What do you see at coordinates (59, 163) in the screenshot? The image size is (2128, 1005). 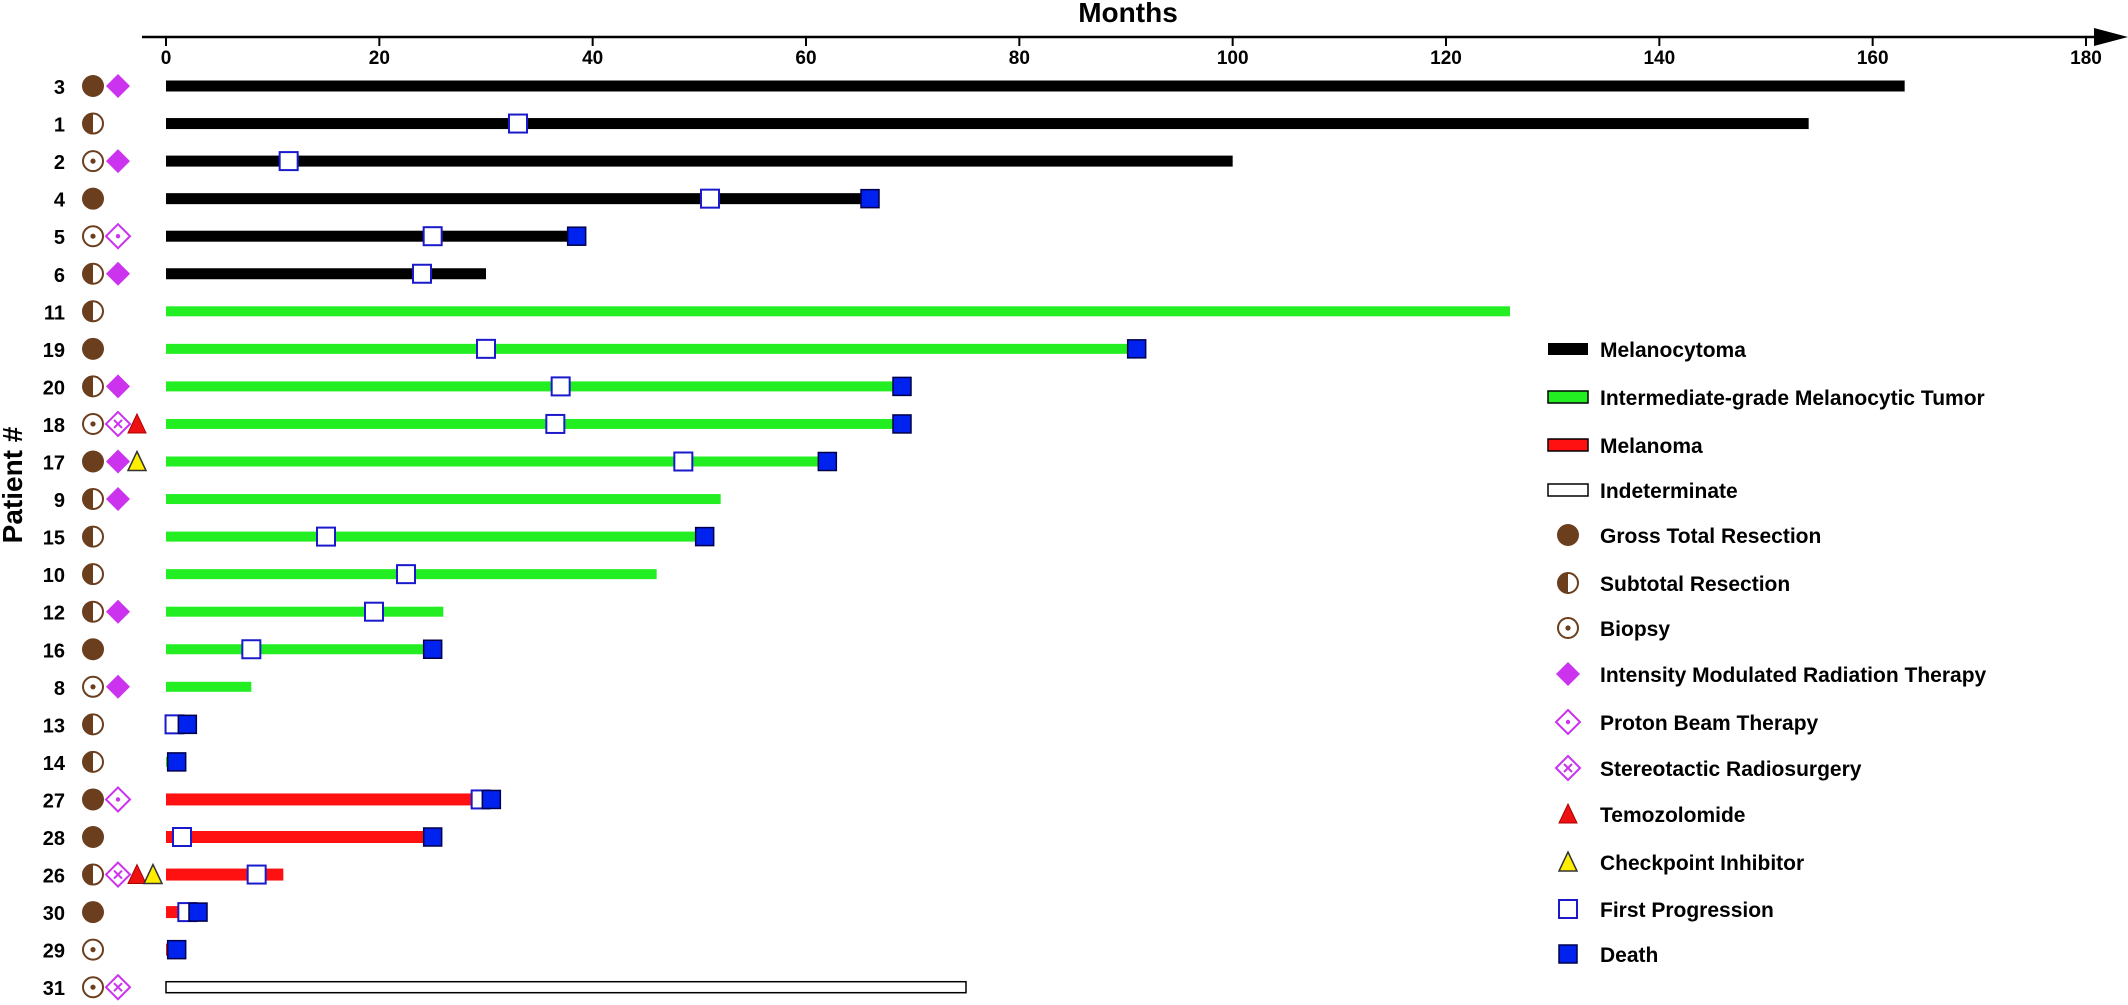 I see `patient-id-label: 2` at bounding box center [59, 163].